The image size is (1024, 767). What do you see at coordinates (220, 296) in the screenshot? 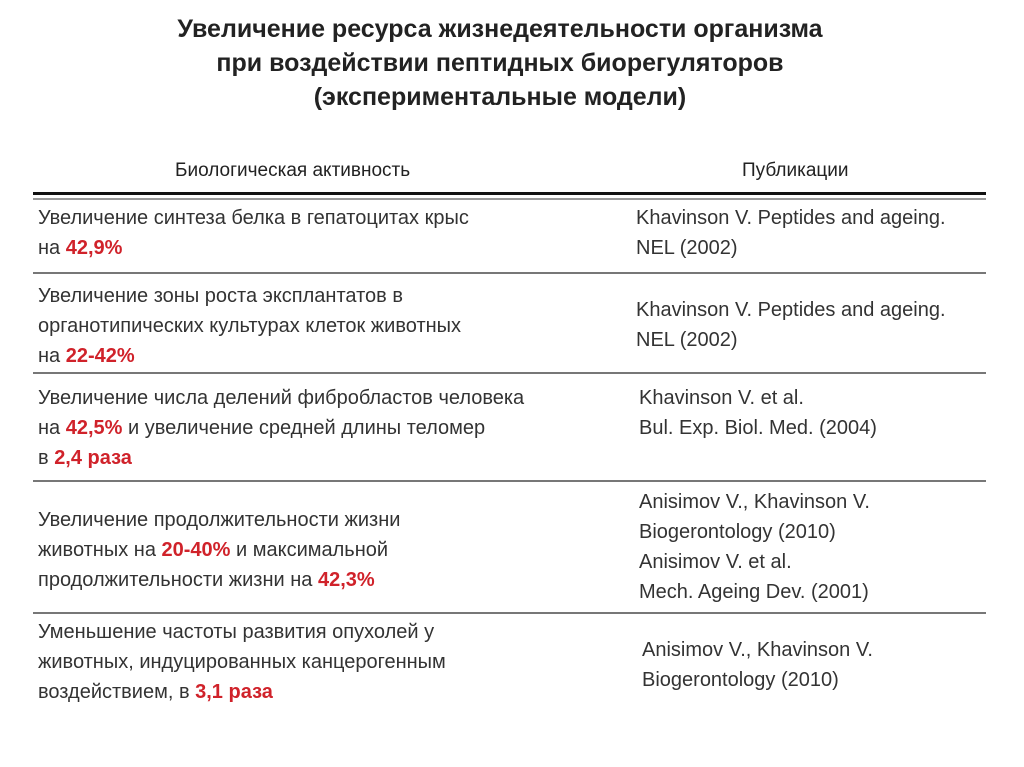
I see `activity-text: Увеличение зоны роста эксплантатов в` at bounding box center [220, 296].